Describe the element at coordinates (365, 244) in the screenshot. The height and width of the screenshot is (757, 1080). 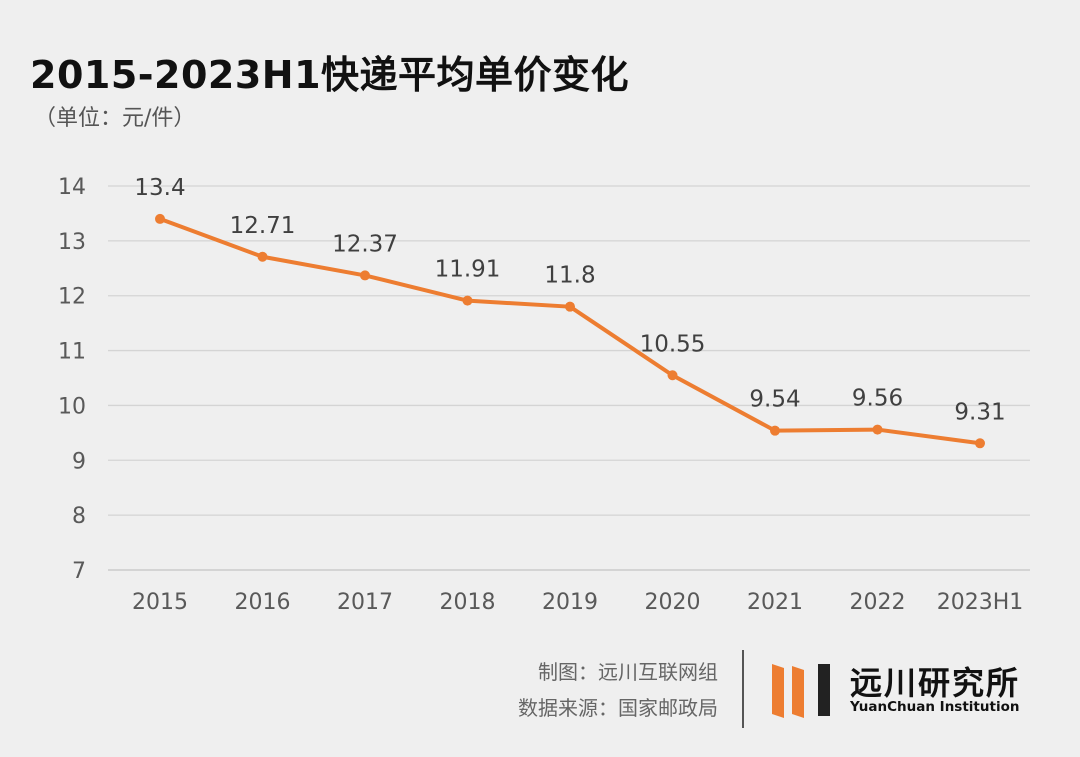
I see `data-label: 12.37` at that location.